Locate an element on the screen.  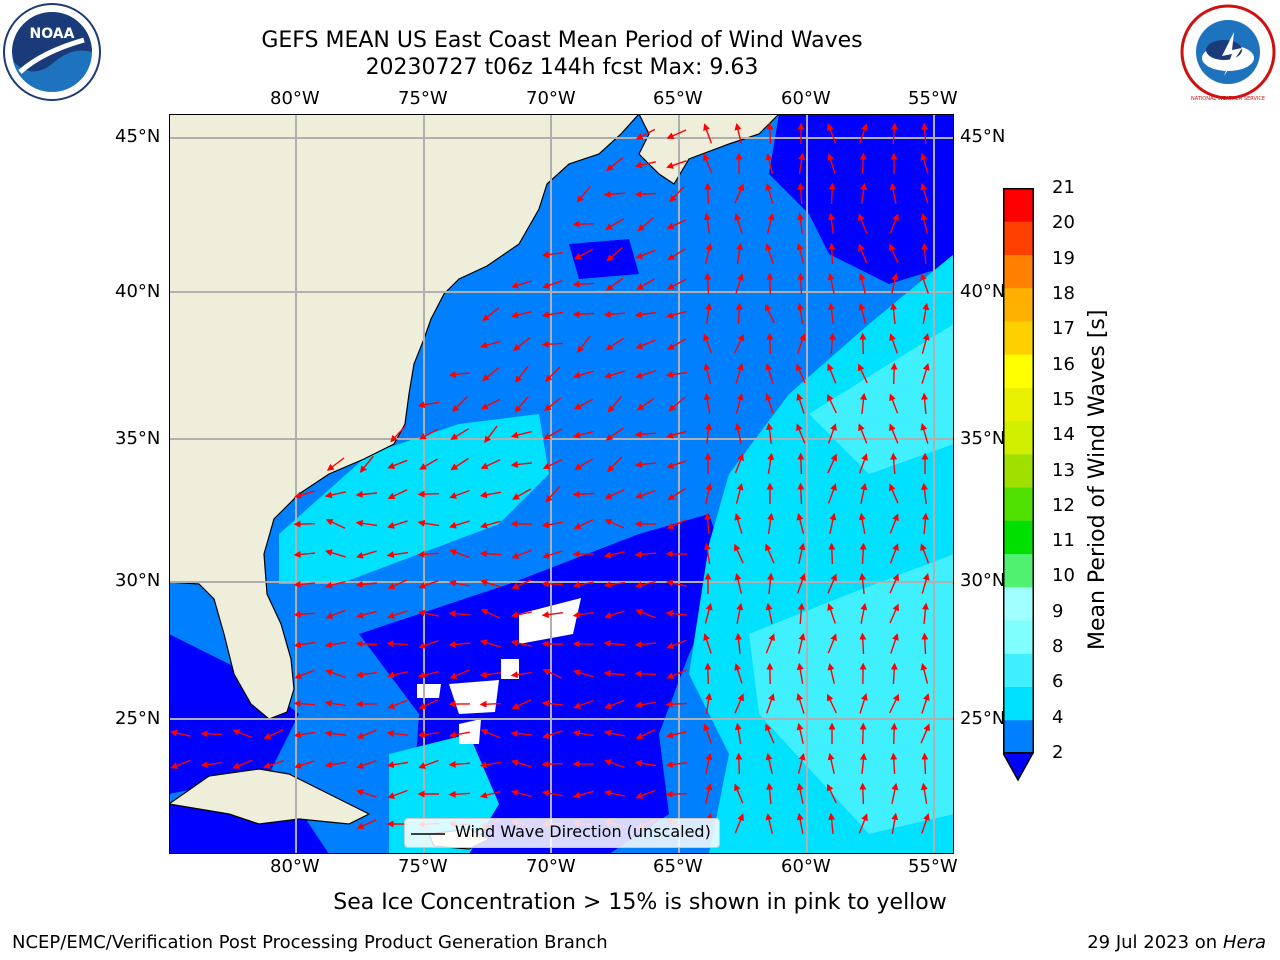
noaa-logo: NOAA is located at coordinates (52, 54).